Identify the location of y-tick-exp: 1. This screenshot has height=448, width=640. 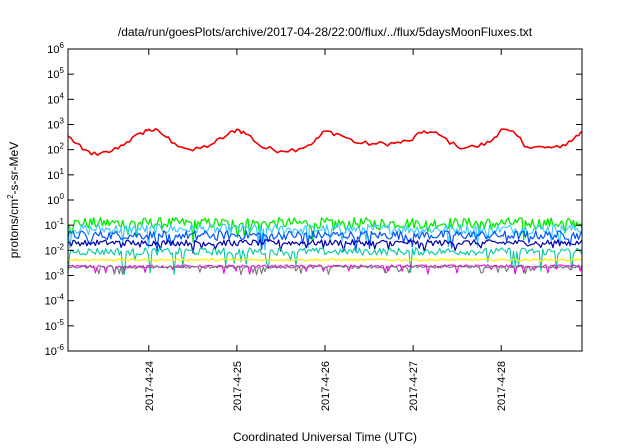
(62, 171).